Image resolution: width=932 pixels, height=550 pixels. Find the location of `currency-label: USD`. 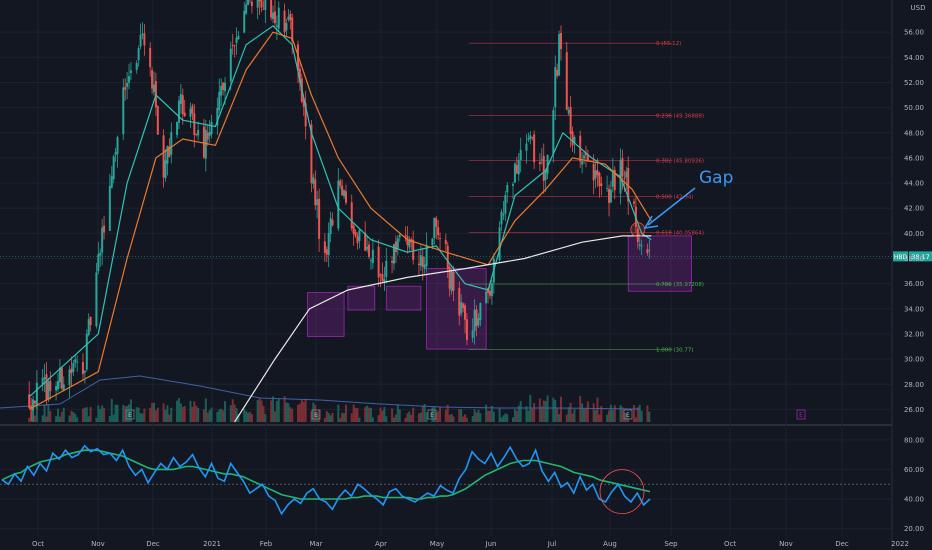

currency-label: USD is located at coordinates (918, 8).